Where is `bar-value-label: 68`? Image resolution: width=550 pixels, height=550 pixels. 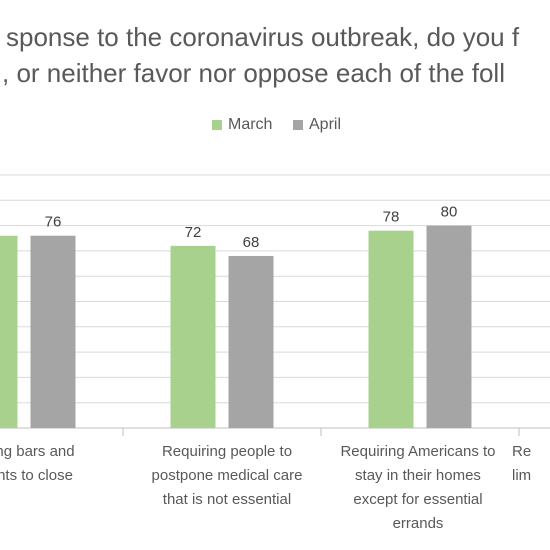
bar-value-label: 68 is located at coordinates (251, 242).